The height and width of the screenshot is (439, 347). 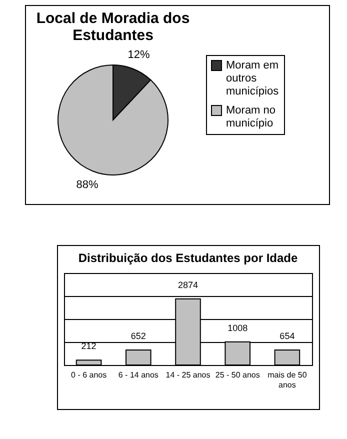 I want to click on data-label: 212, so click(x=88, y=346).